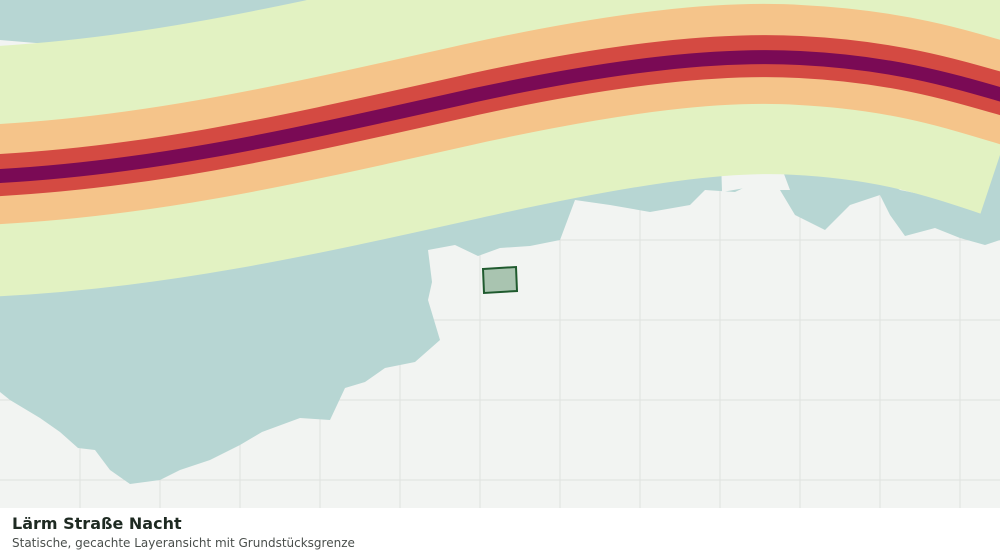 Image resolution: width=1000 pixels, height=560 pixels. Describe the element at coordinates (97, 523) in the screenshot. I see `map-title: Lärm Straße Nacht` at that location.